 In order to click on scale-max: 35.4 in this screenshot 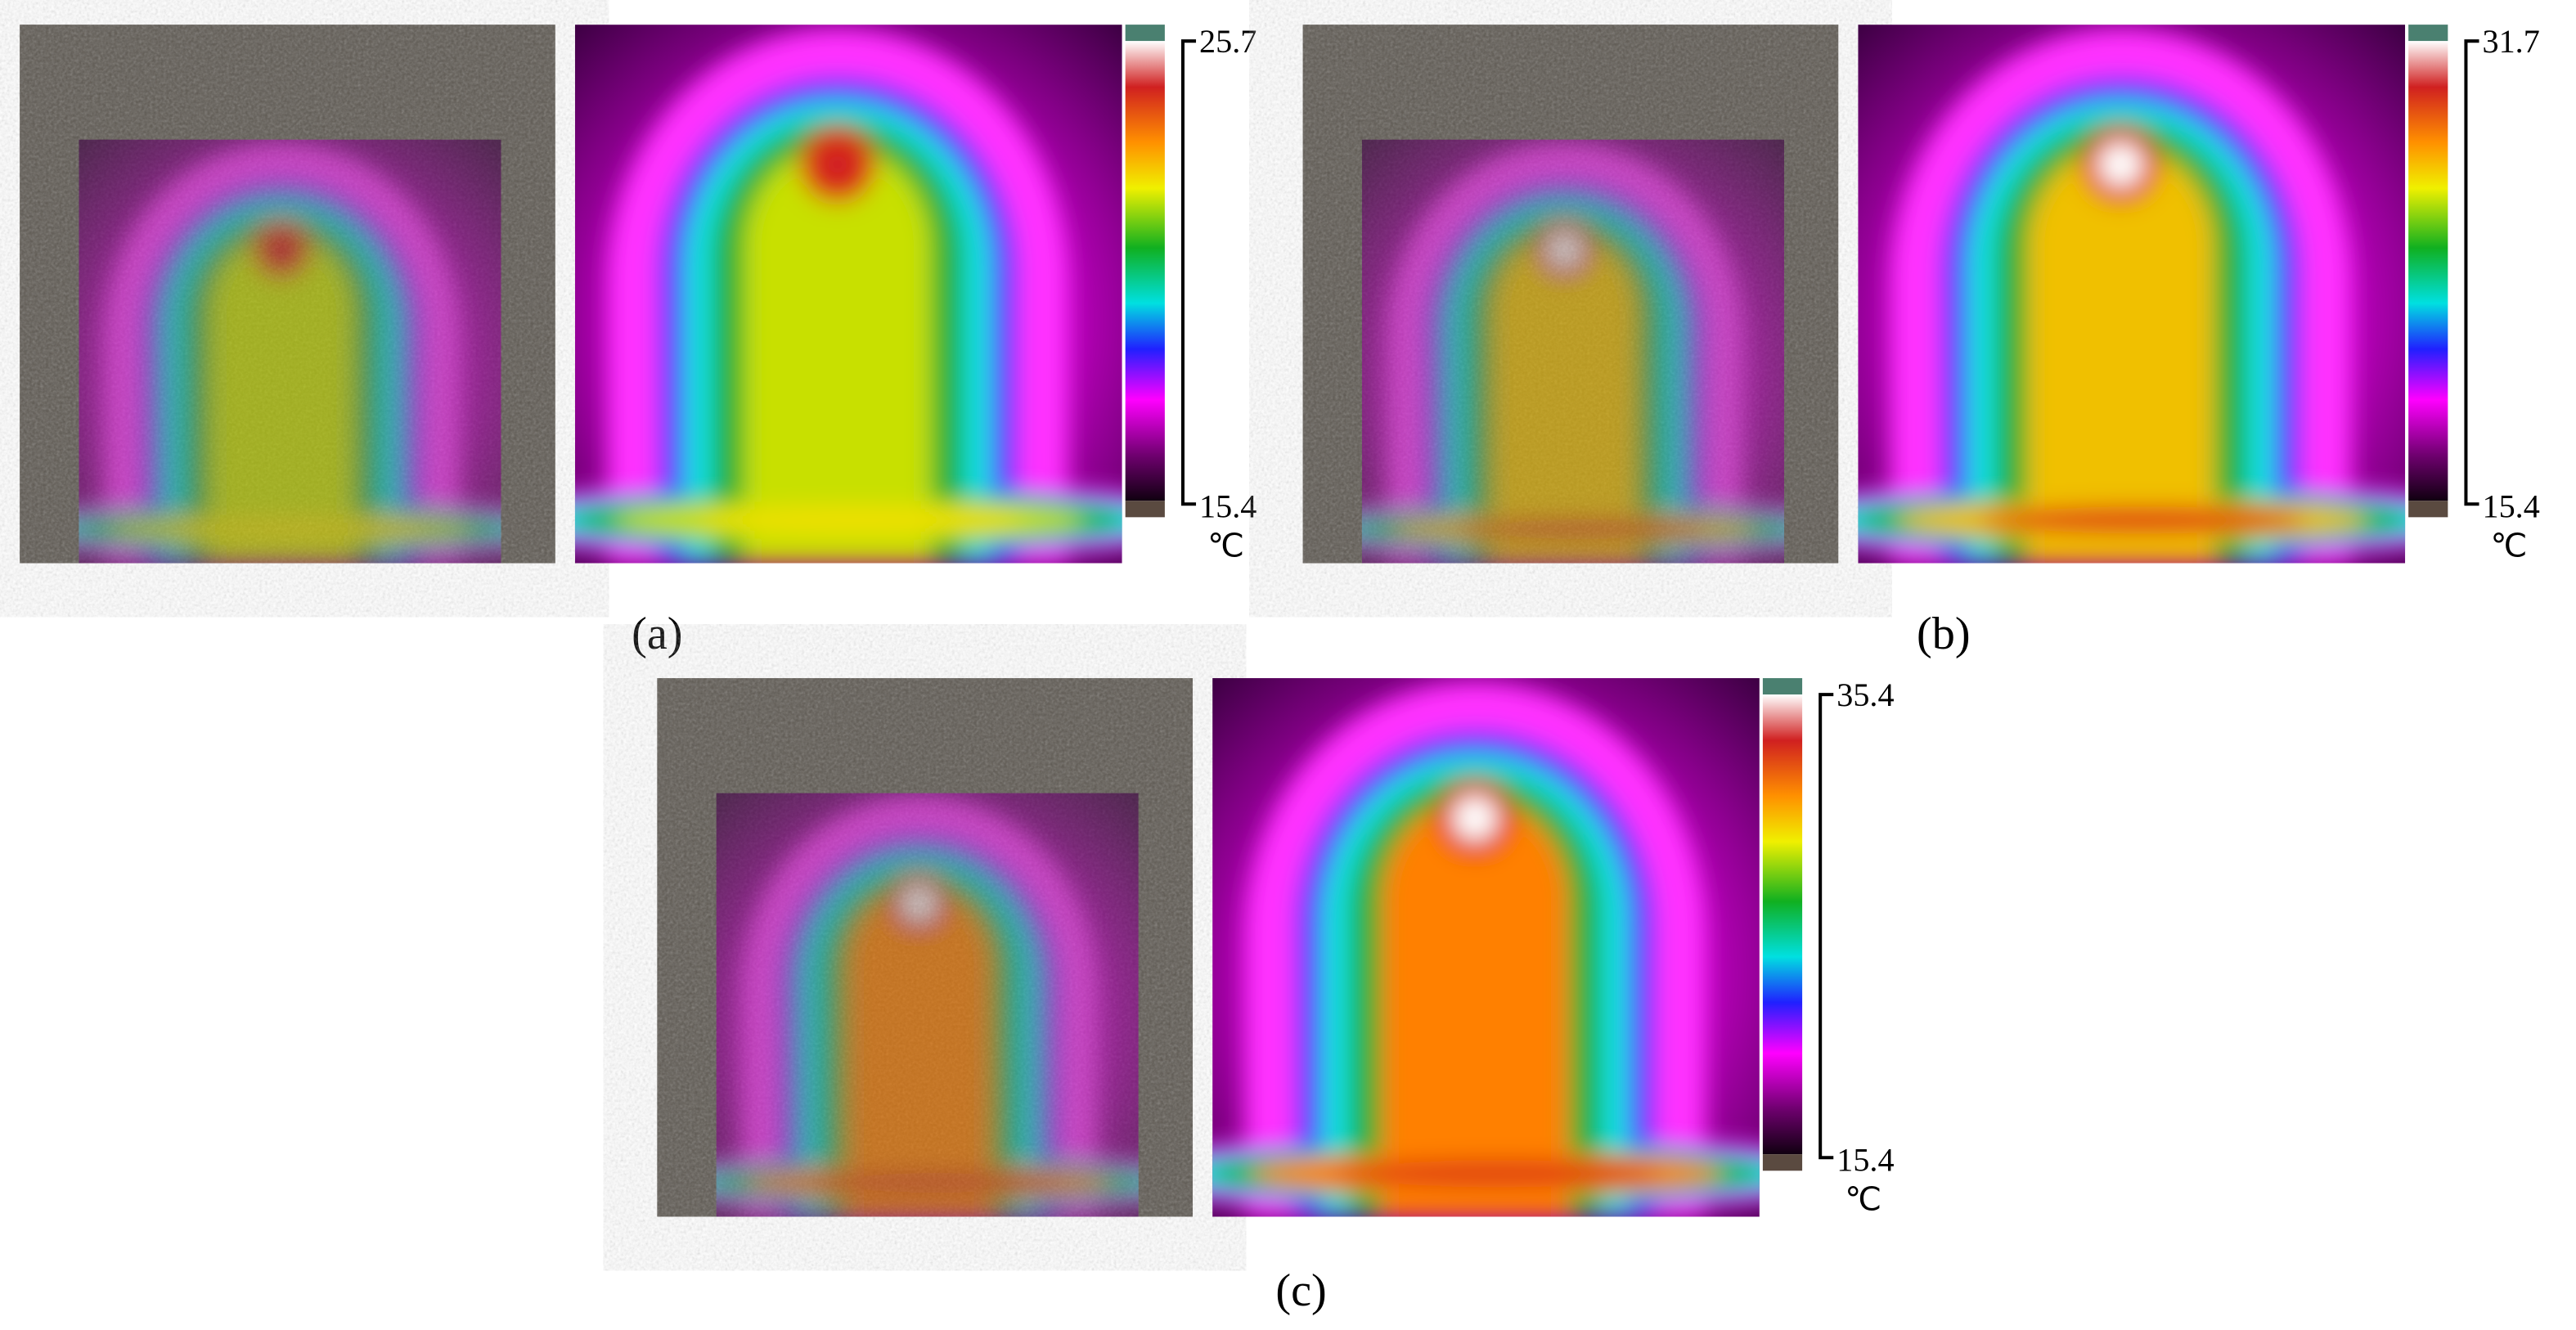, I will do `click(1865, 694)`.